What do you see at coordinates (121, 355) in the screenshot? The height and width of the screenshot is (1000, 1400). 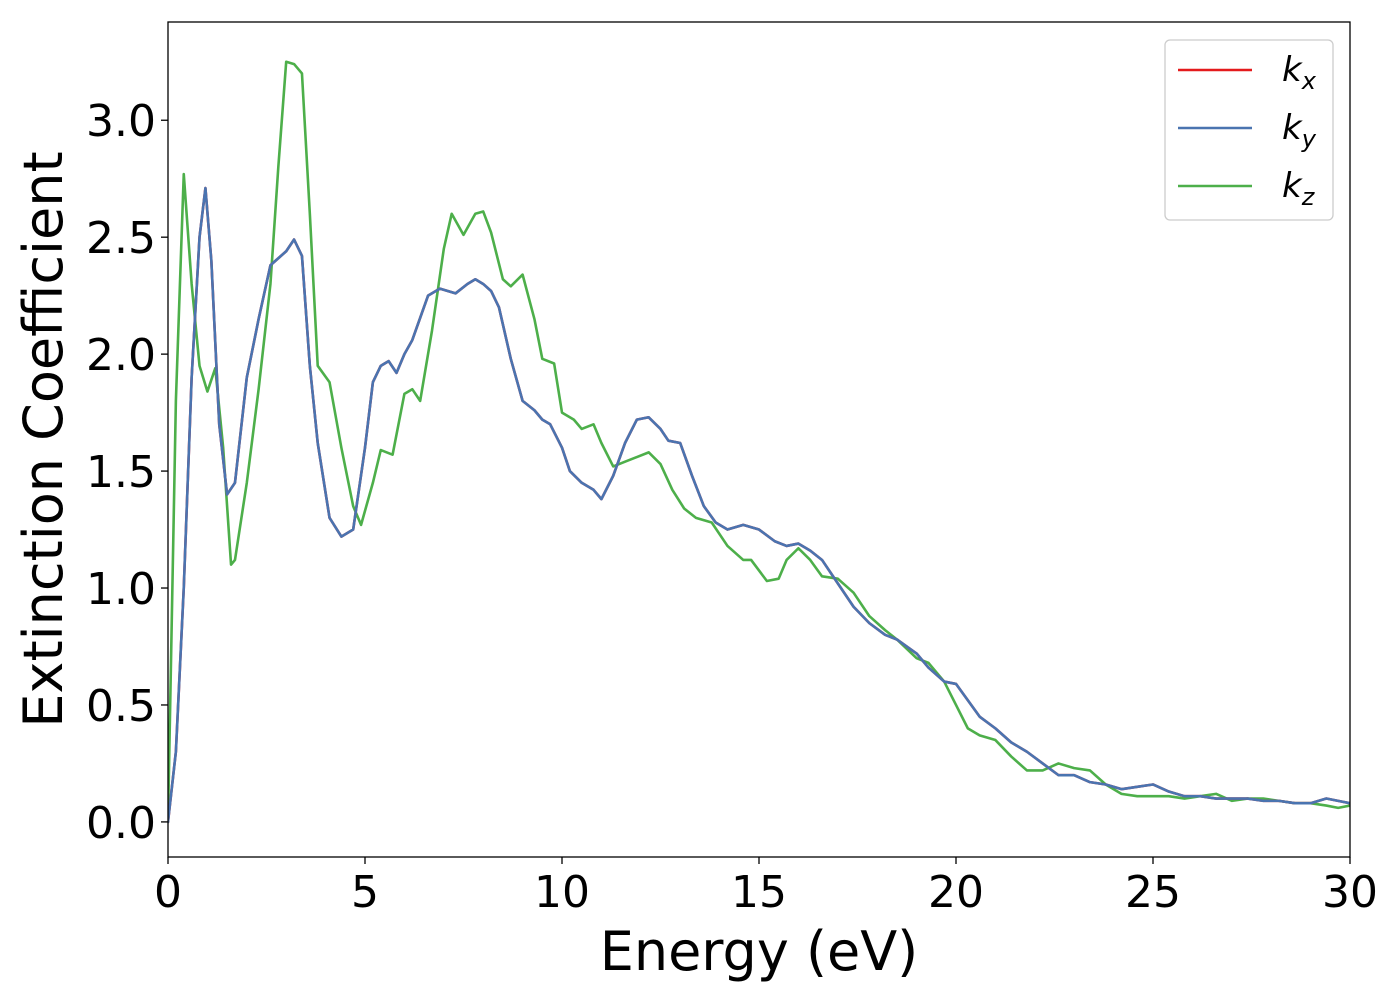 I see `y-tick-label: 2.0` at bounding box center [121, 355].